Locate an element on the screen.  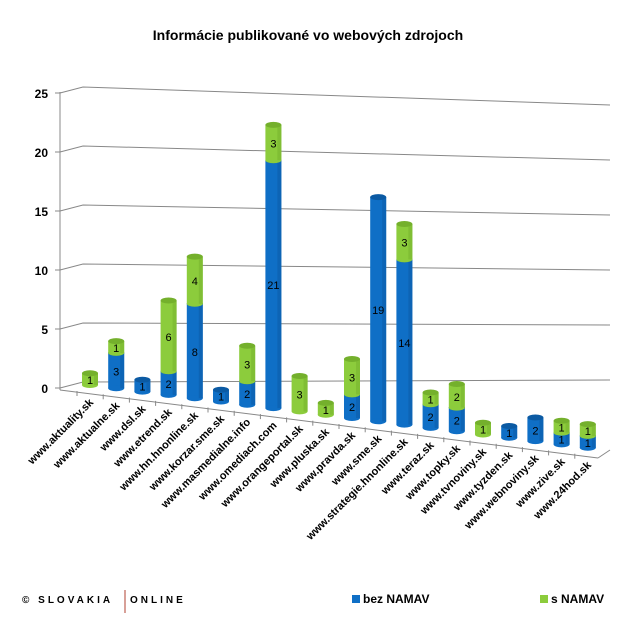
bar-group: 21 3 is located at coordinates (273, 266).